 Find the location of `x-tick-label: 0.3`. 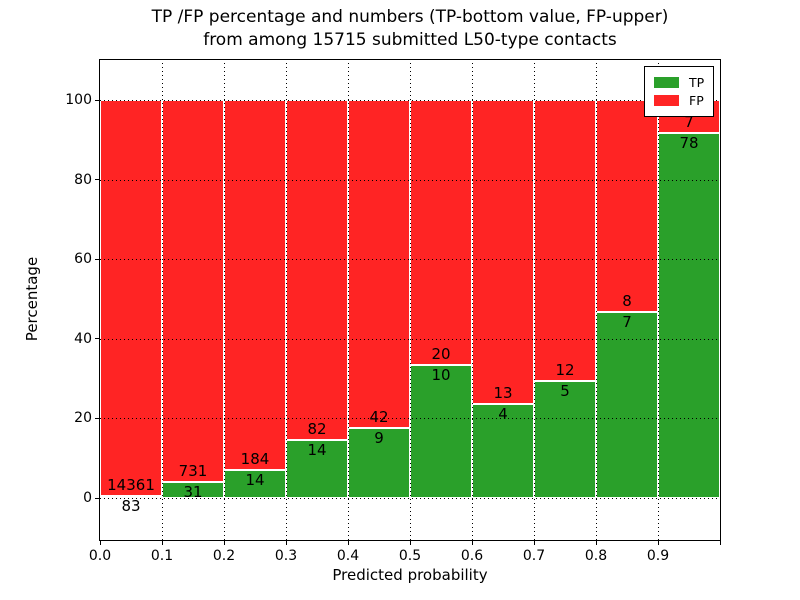

x-tick-label: 0.3 is located at coordinates (286, 556).